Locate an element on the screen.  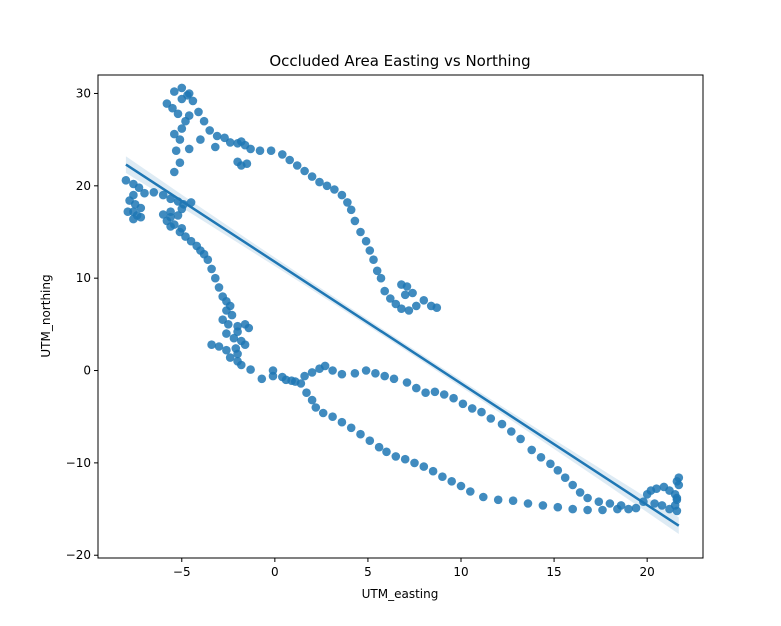
x-tick-label: −5 is located at coordinates (182, 572).